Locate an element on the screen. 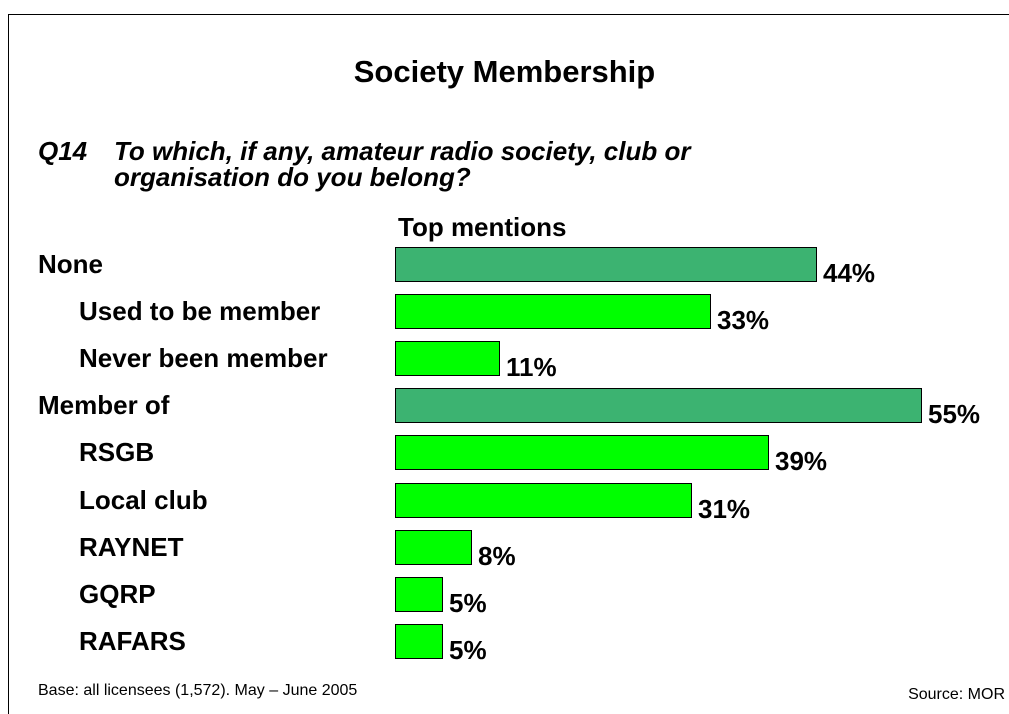 The width and height of the screenshot is (1009, 714). category-label: Local club is located at coordinates (143, 499).